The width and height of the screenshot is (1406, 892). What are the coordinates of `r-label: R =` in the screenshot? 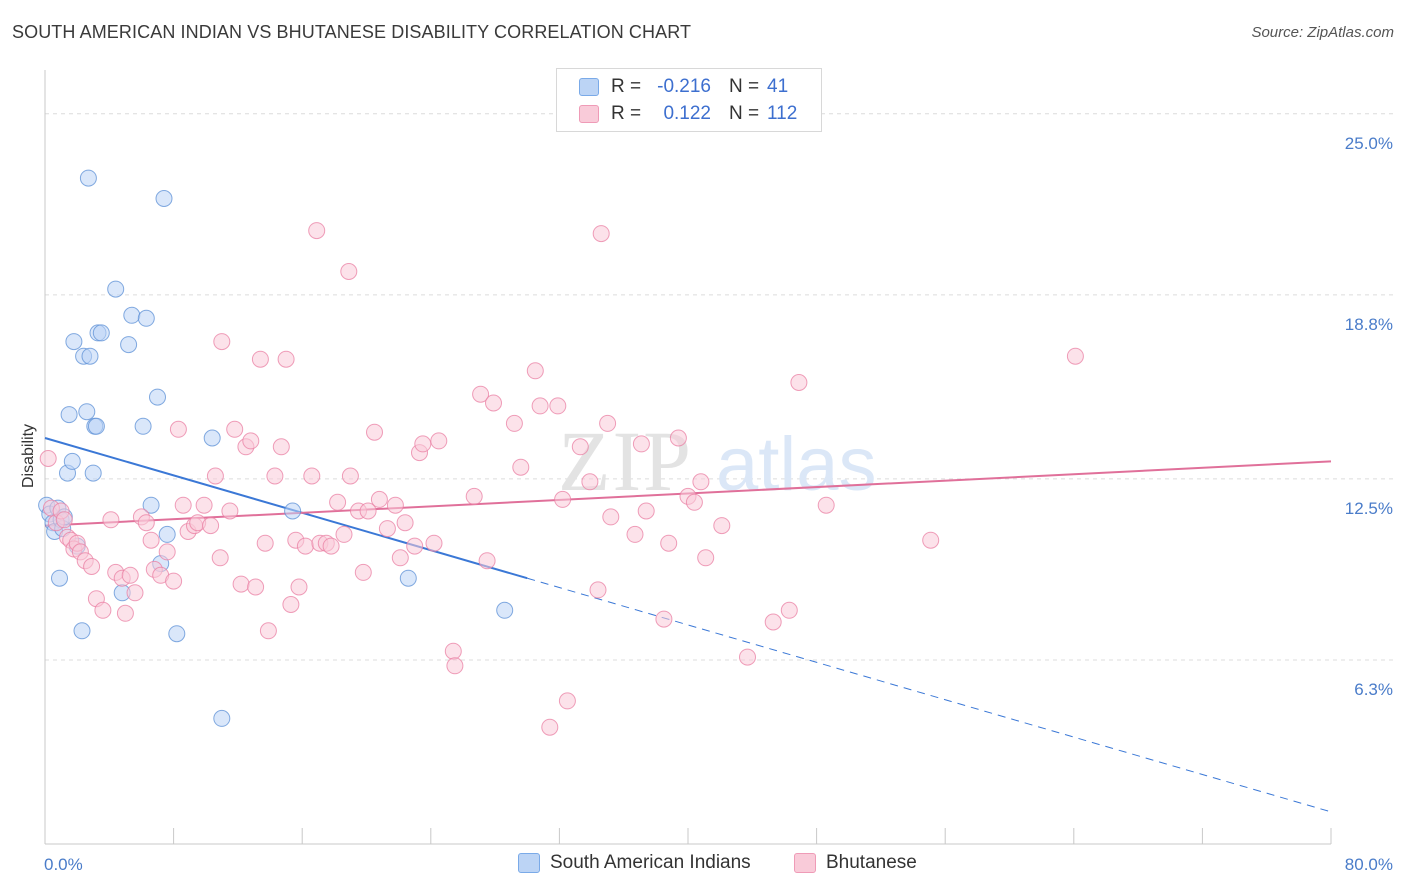 It's located at (626, 113).